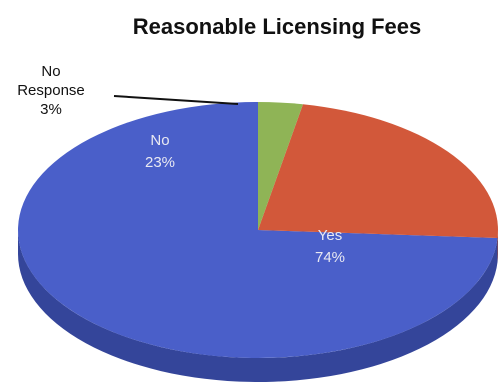 The image size is (498, 386). What do you see at coordinates (176, 100) in the screenshot?
I see `callout-leader-line` at bounding box center [176, 100].